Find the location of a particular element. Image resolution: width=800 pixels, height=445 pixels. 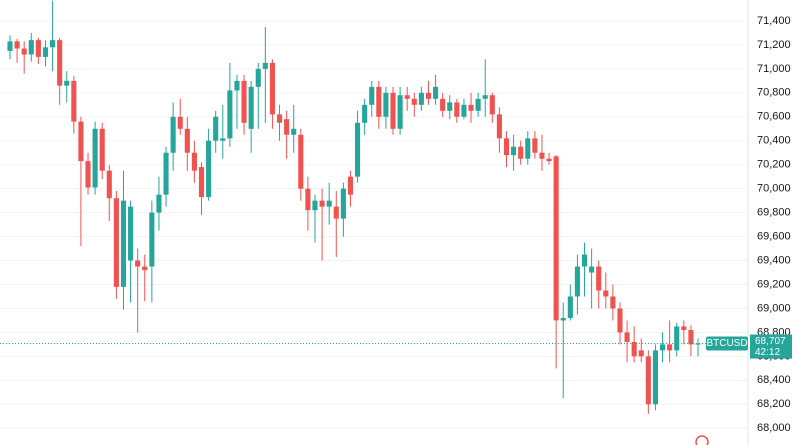

symbol-tag-bg is located at coordinates (727, 343).